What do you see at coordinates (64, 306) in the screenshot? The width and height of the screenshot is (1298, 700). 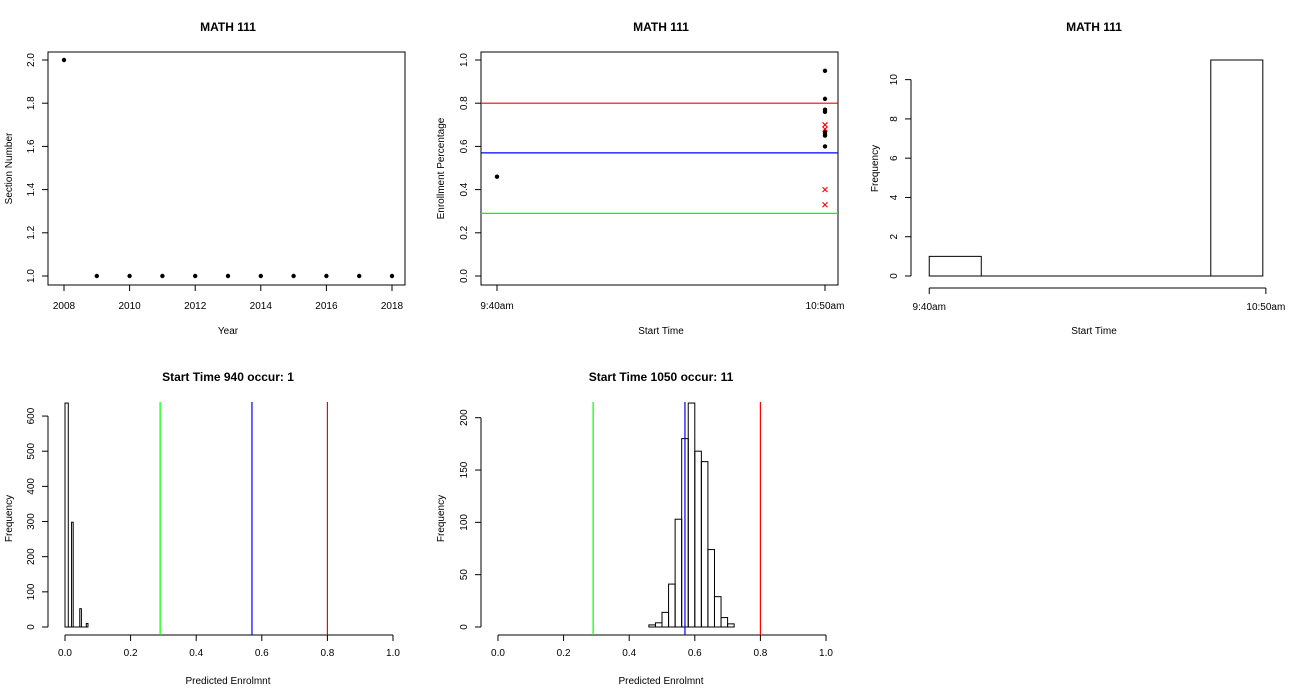 I see `x-tick-label: 2008` at bounding box center [64, 306].